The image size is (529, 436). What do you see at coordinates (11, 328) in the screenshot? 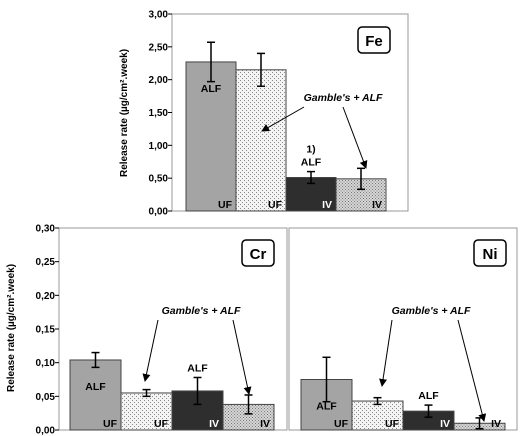
I see `y-axis-label-cr: Release rate (µg/cm².week)` at bounding box center [11, 328].